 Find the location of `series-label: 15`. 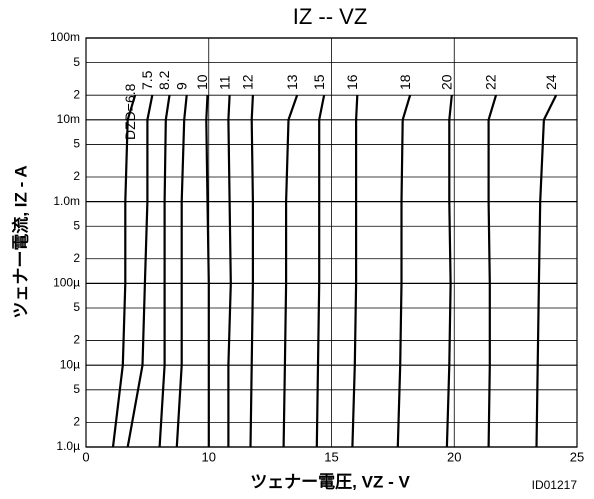

series-label: 15 is located at coordinates (319, 82).